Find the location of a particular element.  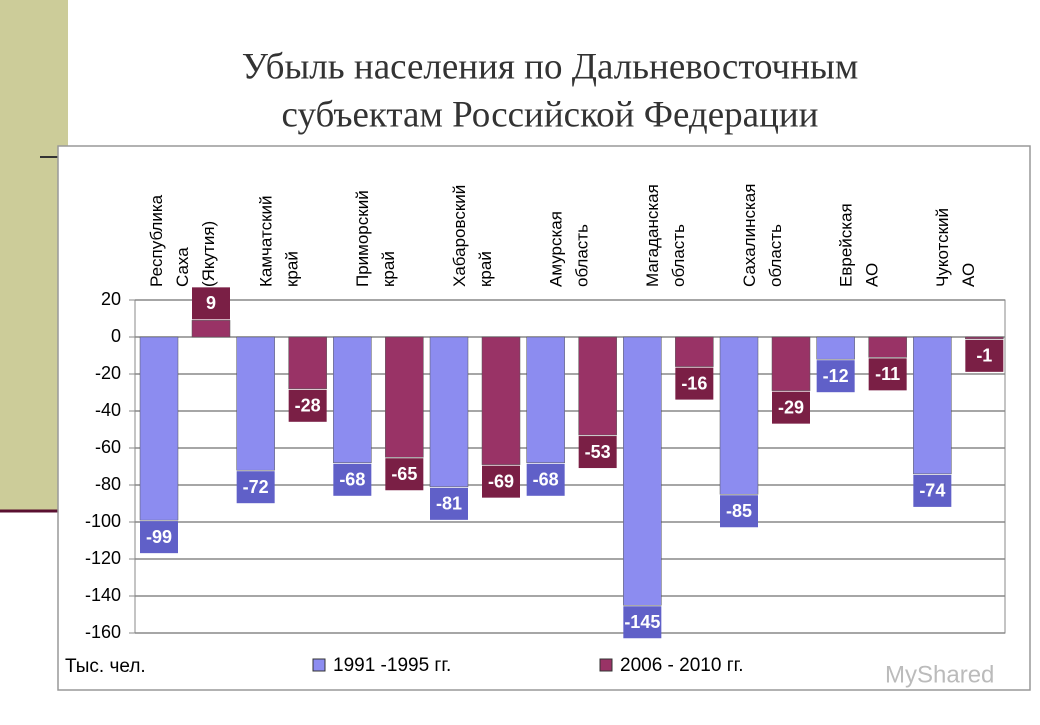

y-tick-label: -40 is located at coordinates (108, 410).